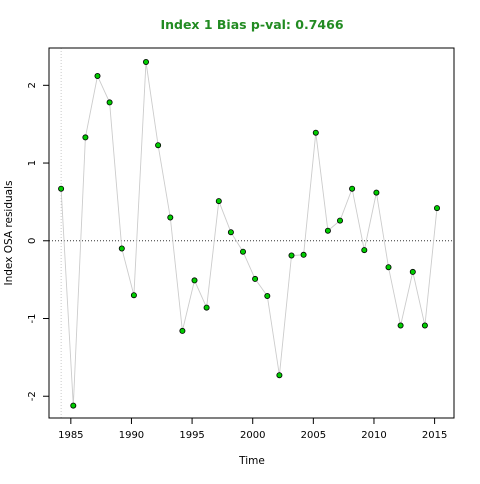 This screenshot has height=484, width=480. What do you see at coordinates (191, 435) in the screenshot?
I see `x-tick-label: 1995` at bounding box center [191, 435].